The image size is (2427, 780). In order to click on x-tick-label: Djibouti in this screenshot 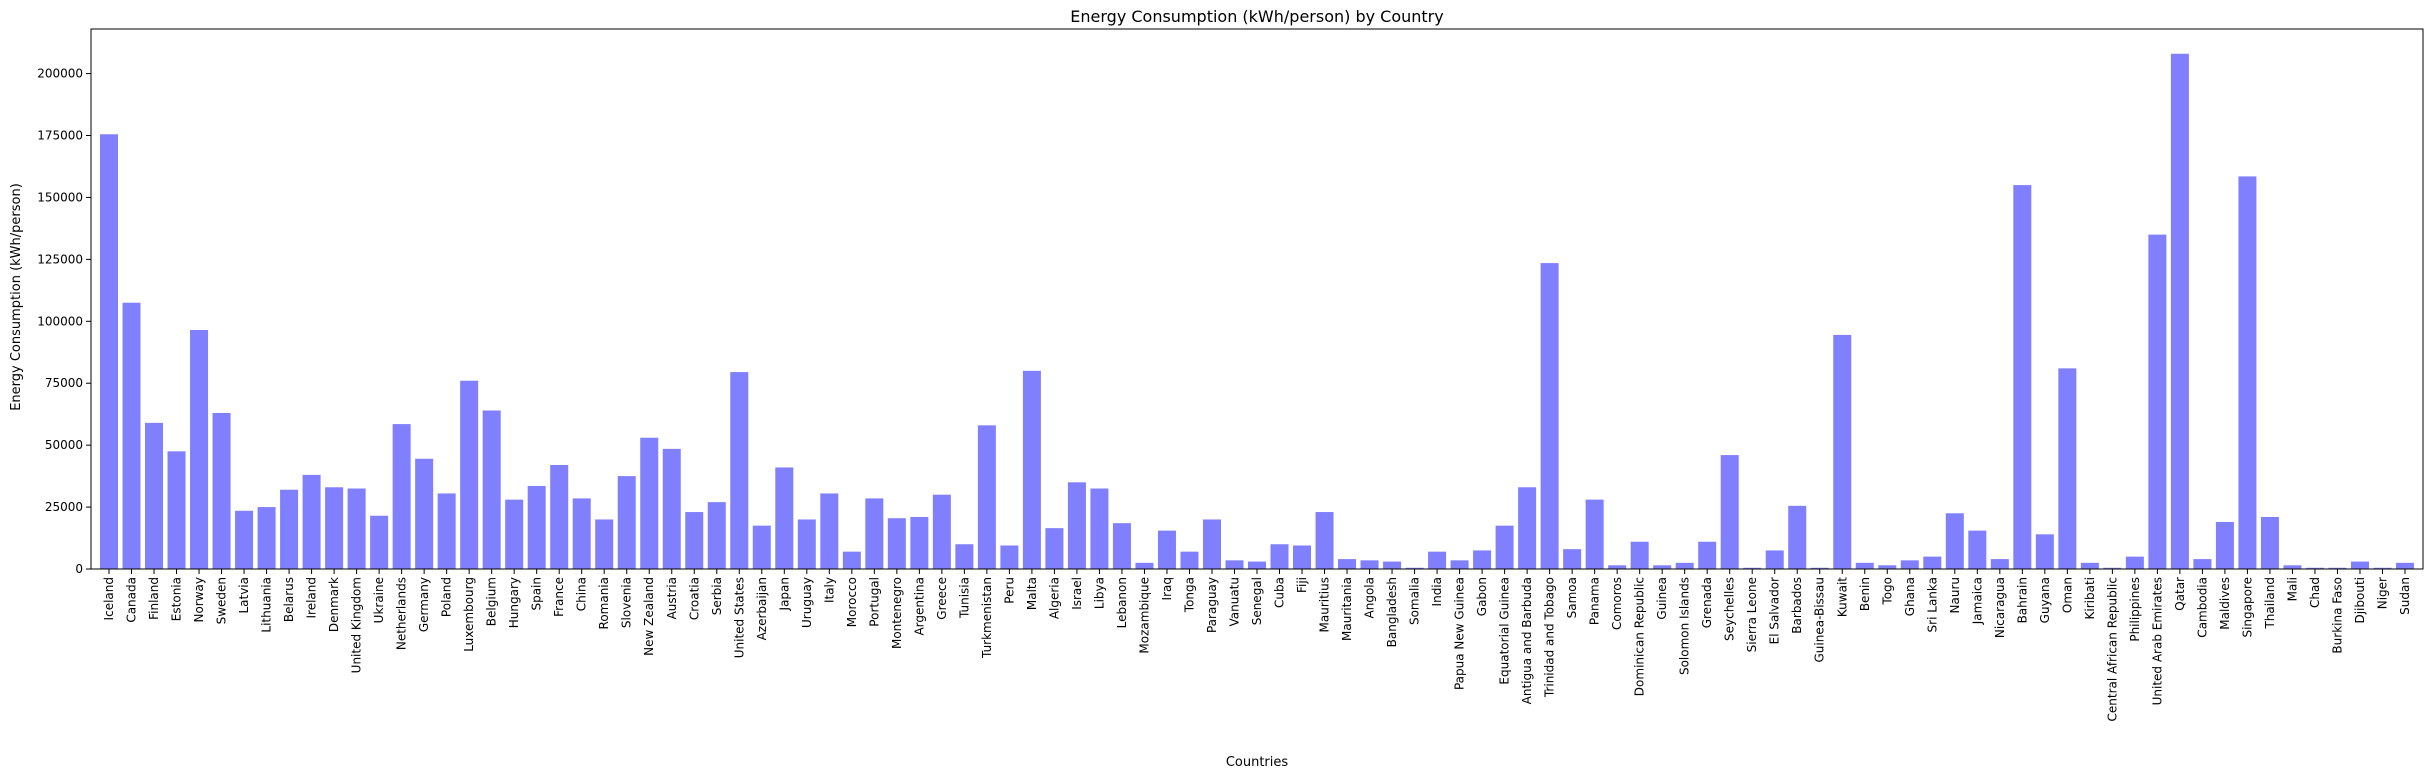, I will do `click(2360, 600)`.